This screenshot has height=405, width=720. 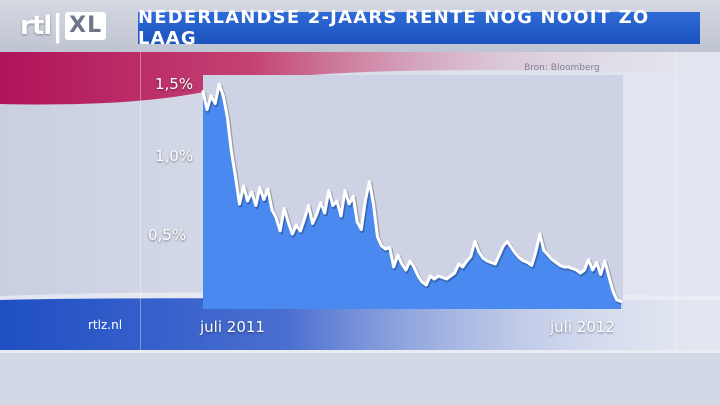 What do you see at coordinates (562, 68) in the screenshot?
I see `source-label: Bron: Bloomberg` at bounding box center [562, 68].